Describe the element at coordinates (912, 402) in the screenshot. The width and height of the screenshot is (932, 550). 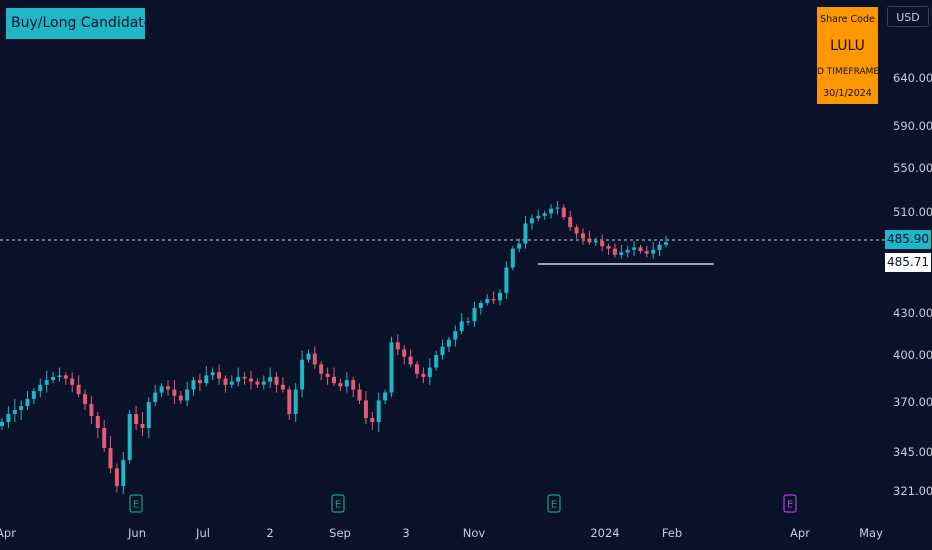
I see `price-tick-label: 370.00` at that location.